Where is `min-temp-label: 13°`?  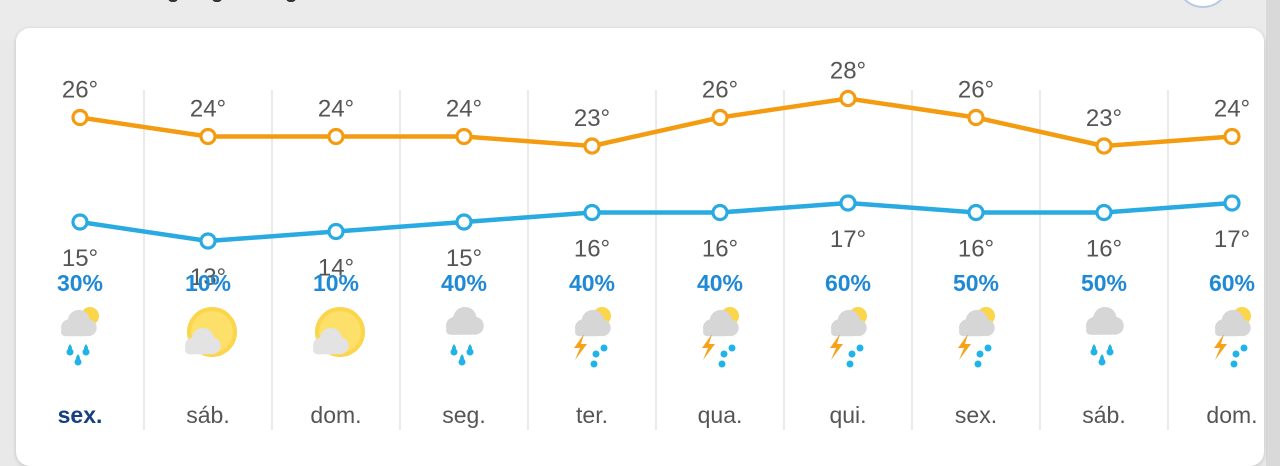 min-temp-label: 13° is located at coordinates (208, 277).